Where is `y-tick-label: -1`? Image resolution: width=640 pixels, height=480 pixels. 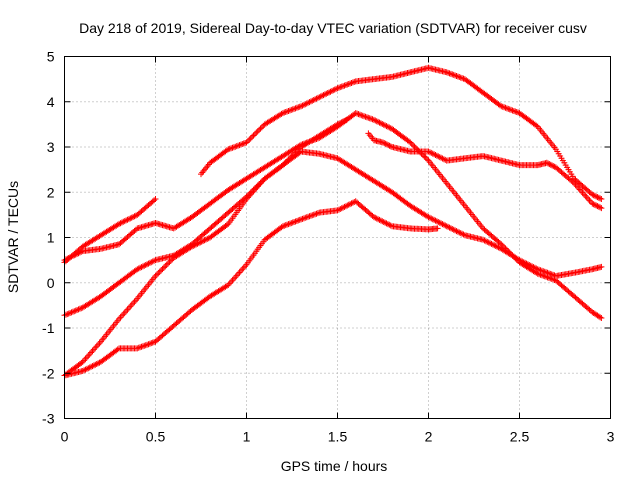 y-tick-label: -1 is located at coordinates (48, 328).